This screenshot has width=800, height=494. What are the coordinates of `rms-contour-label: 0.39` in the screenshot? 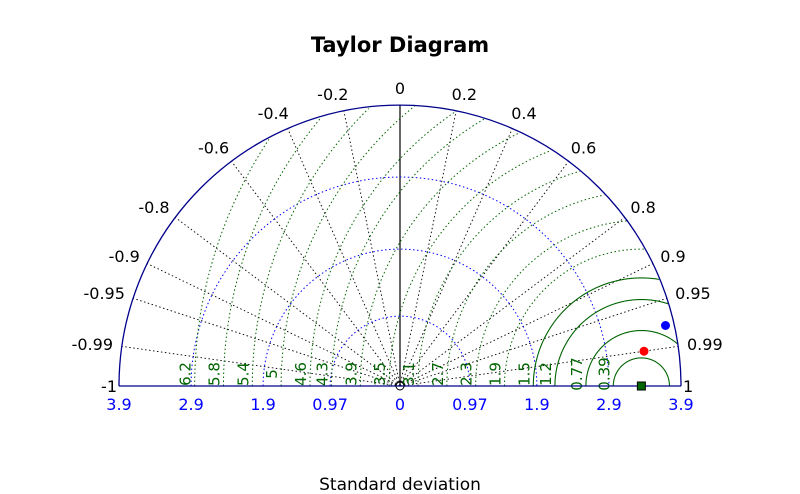 It's located at (604, 373).